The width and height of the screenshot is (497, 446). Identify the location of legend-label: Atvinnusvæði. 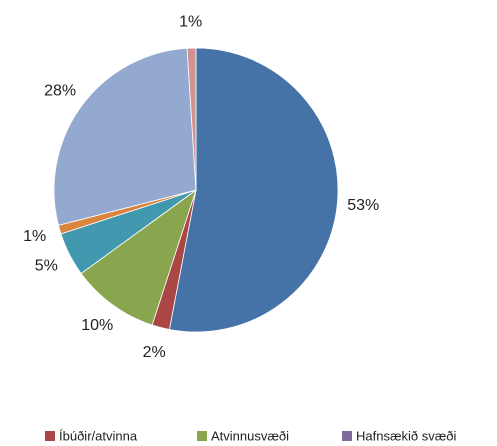
(250, 435).